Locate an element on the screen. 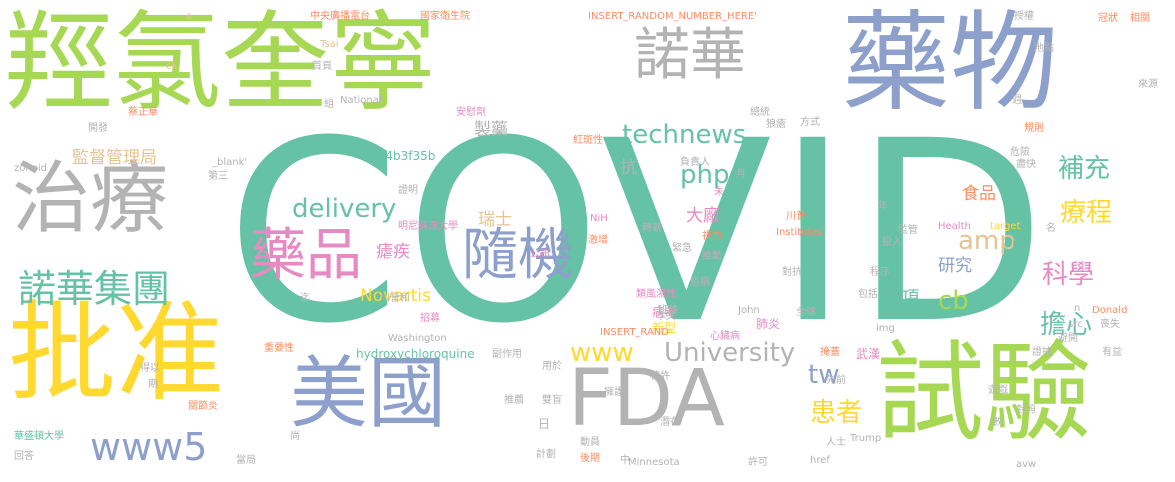  word-week: 週 is located at coordinates (1017, 100).